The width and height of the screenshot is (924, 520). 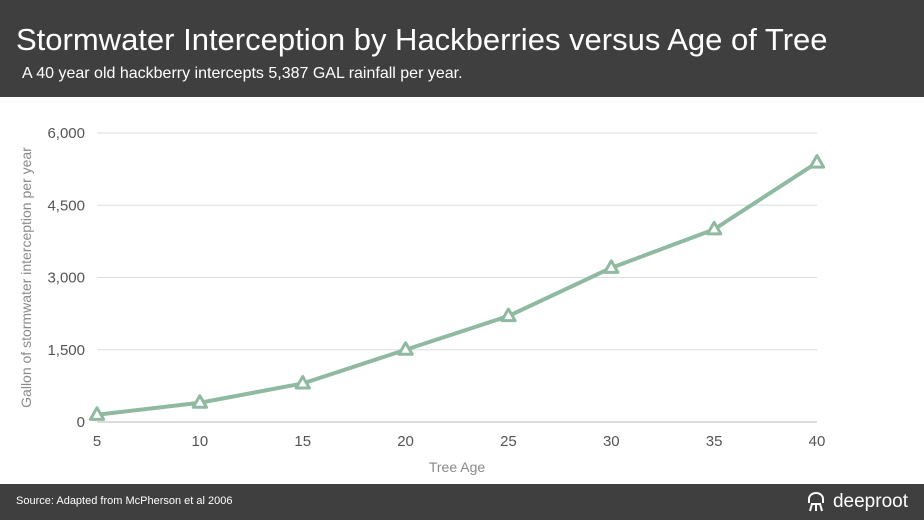 What do you see at coordinates (508, 441) in the screenshot?
I see `x-tick-label: 25` at bounding box center [508, 441].